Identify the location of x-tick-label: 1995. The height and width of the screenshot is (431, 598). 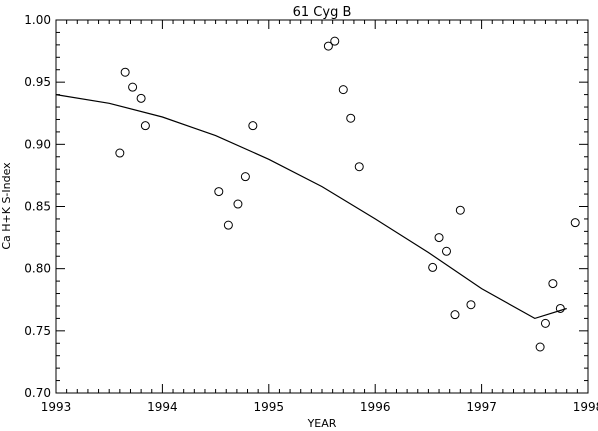
(269, 407).